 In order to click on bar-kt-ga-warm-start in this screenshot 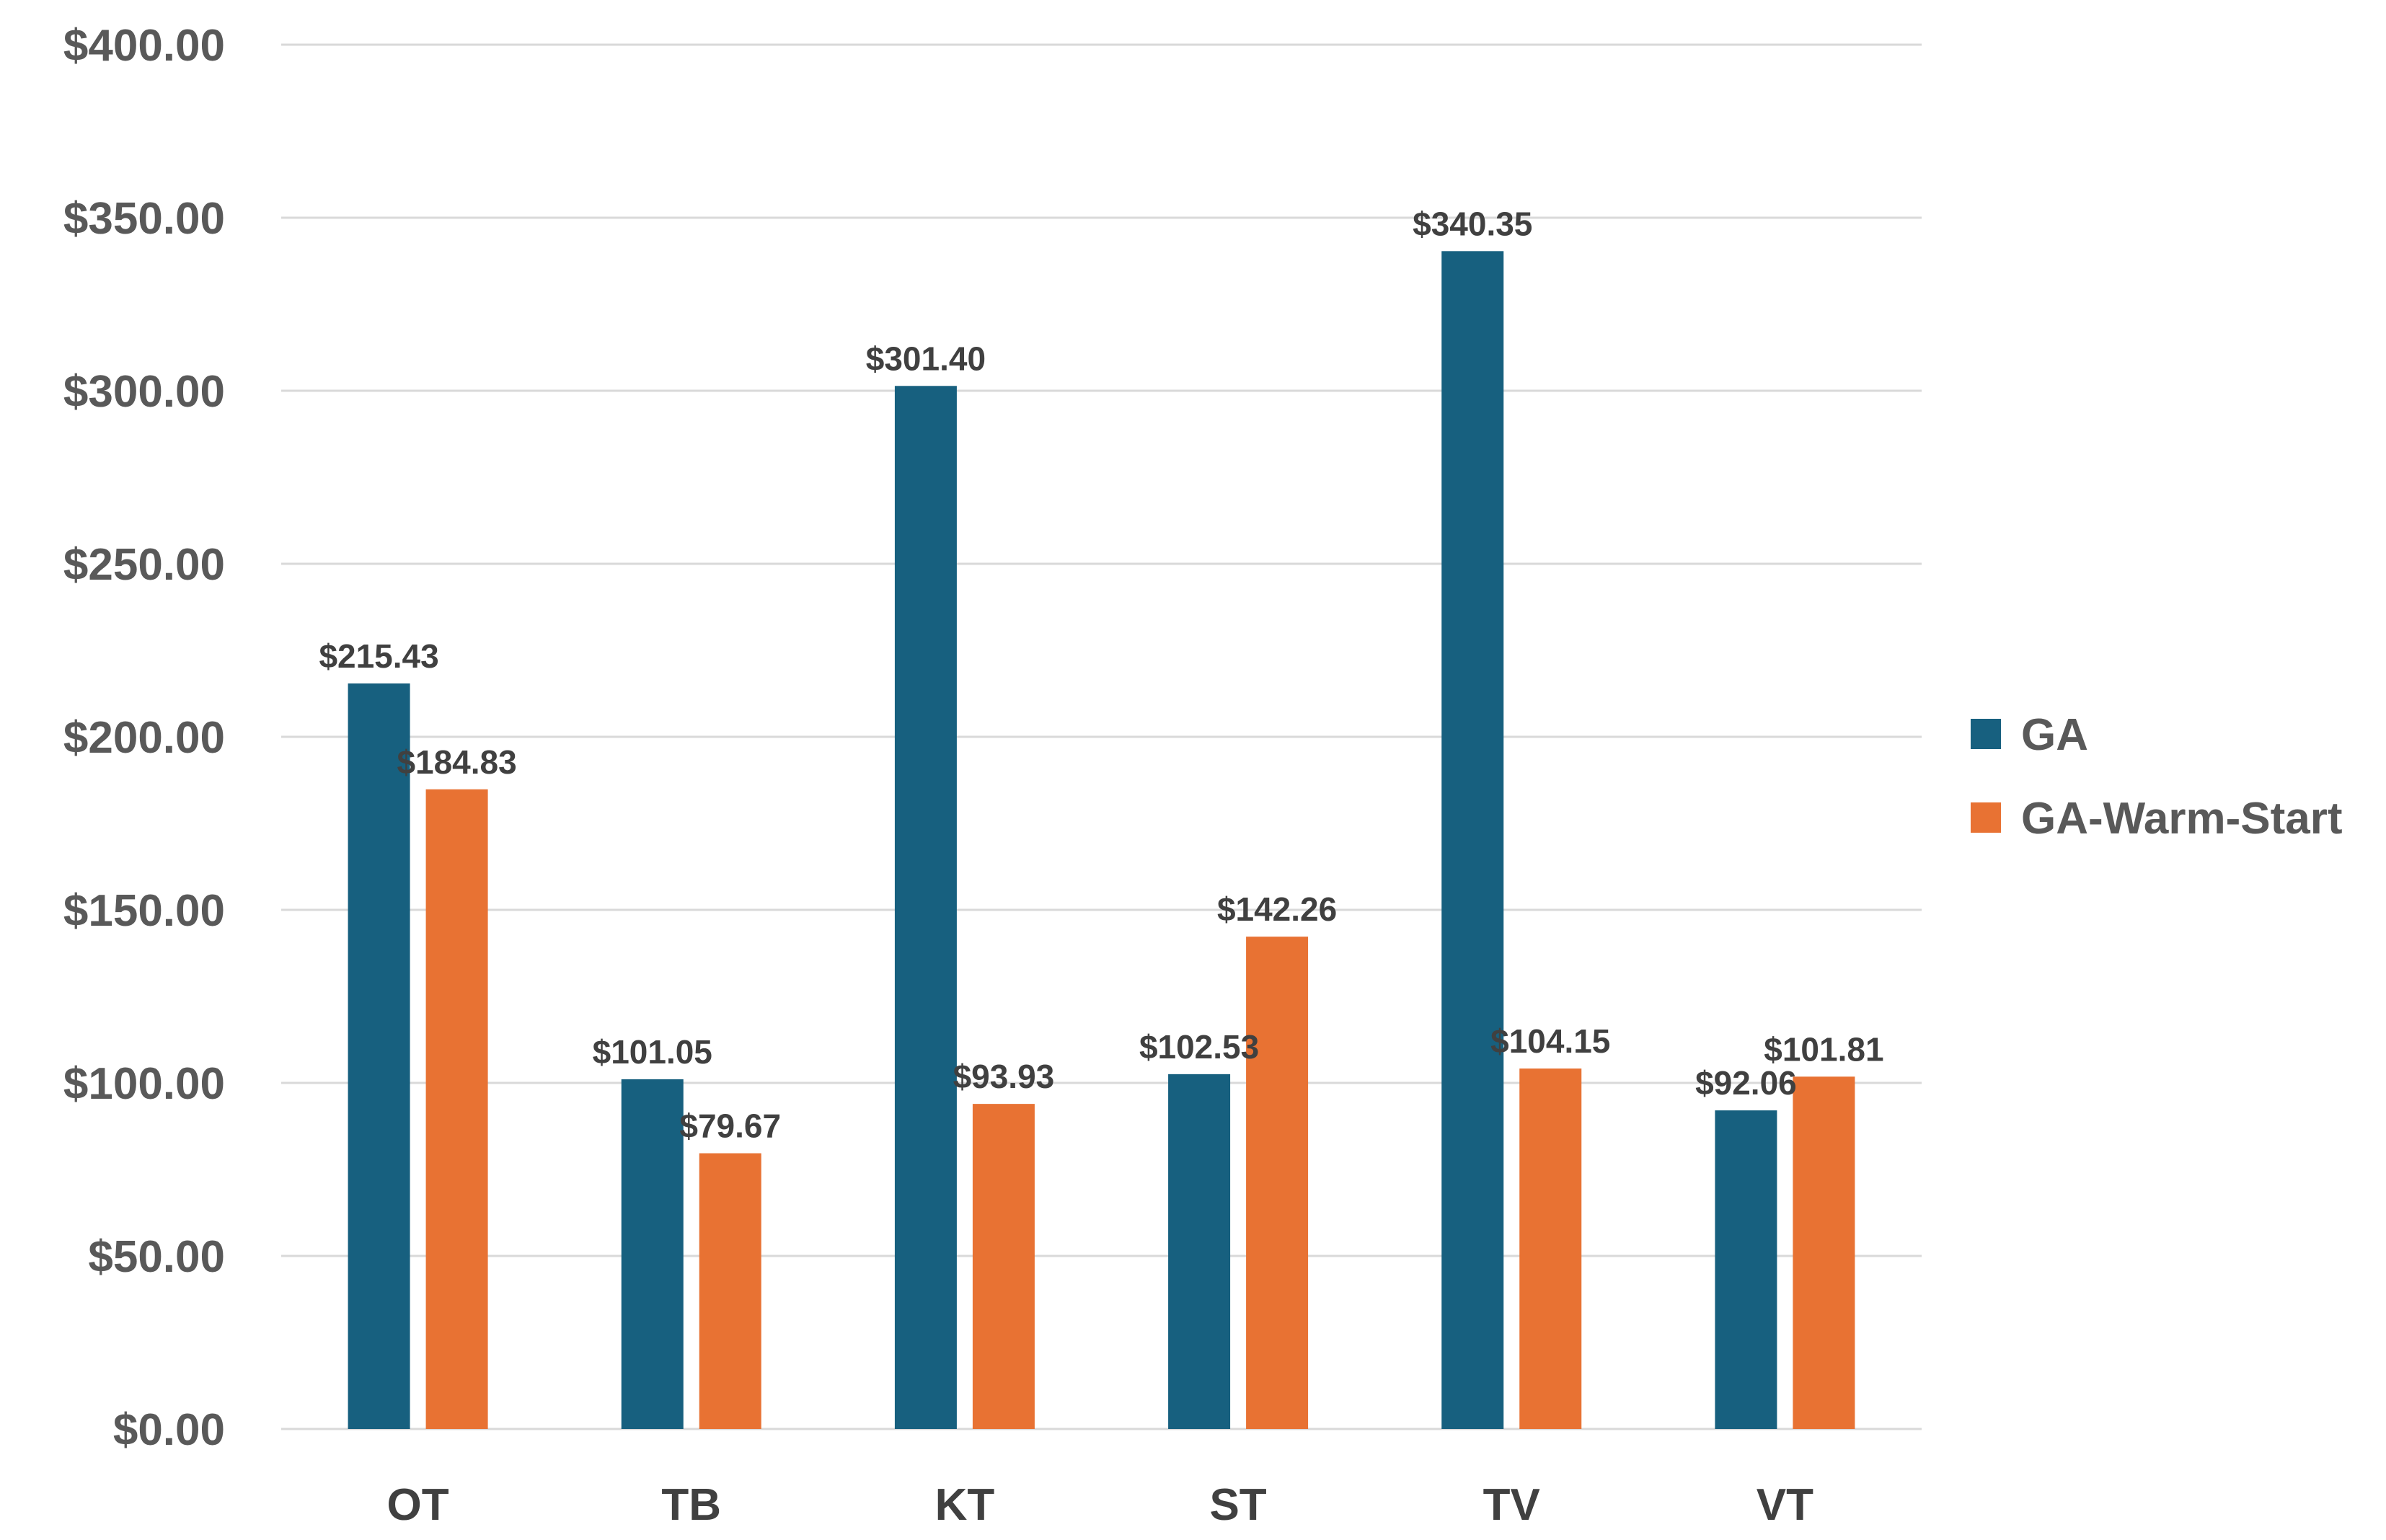, I will do `click(1003, 1266)`.